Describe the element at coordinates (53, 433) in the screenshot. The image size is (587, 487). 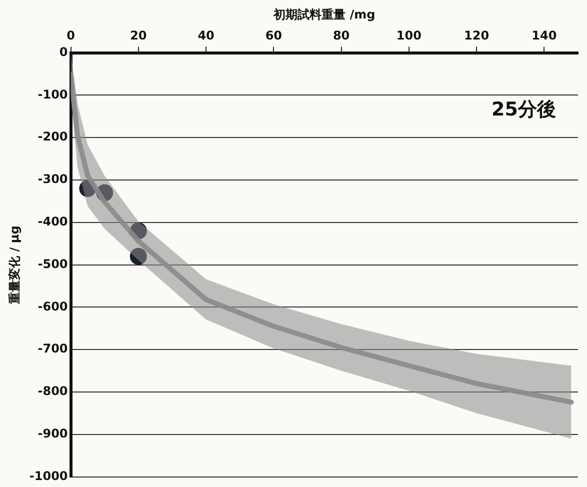
I see `y-tick-label: -900` at that location.